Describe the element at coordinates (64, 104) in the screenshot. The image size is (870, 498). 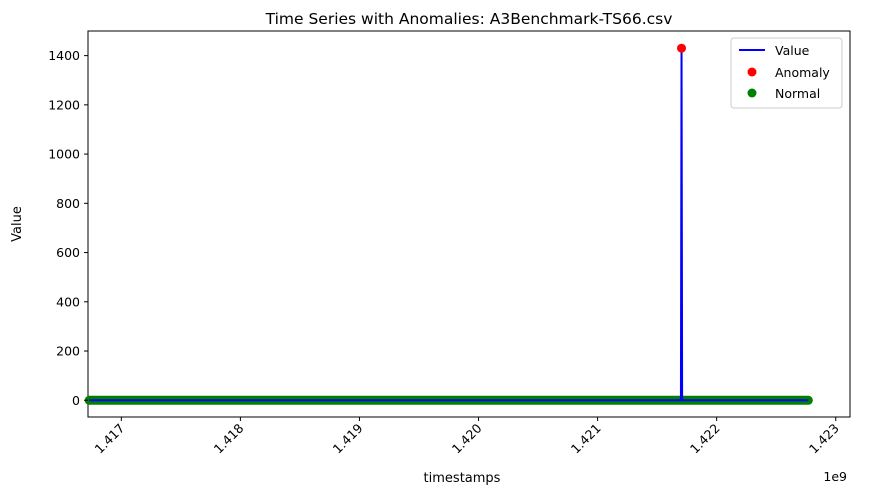
I see `y-tick-label: 1200` at that location.